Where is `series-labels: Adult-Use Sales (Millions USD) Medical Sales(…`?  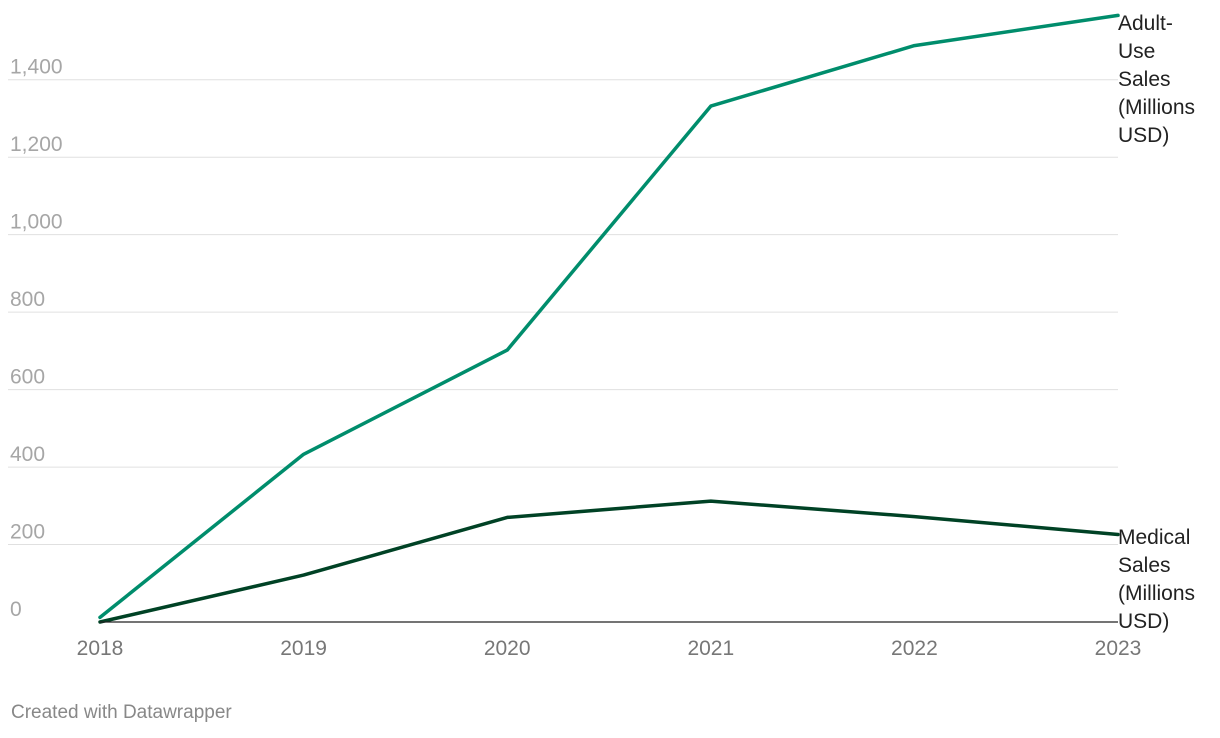
series-labels: Adult-Use Sales (Millions USD) Medical Sales(… is located at coordinates (1156, 322).